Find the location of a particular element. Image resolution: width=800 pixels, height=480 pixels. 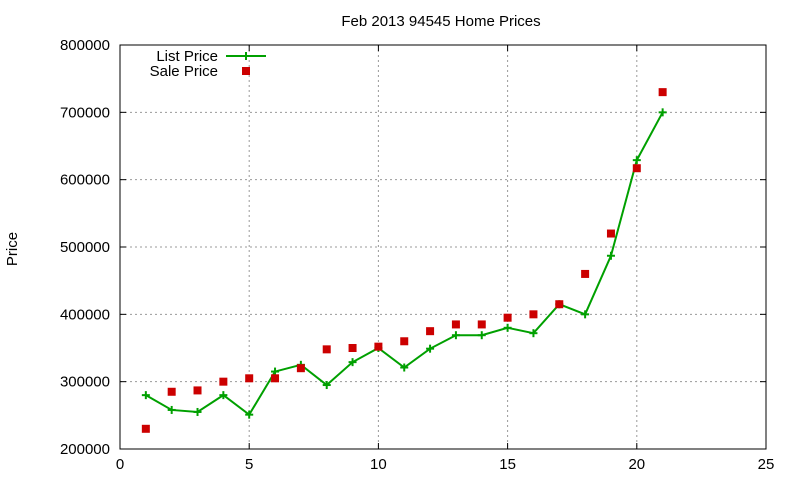

legend-swatch-list-price is located at coordinates (246, 56).